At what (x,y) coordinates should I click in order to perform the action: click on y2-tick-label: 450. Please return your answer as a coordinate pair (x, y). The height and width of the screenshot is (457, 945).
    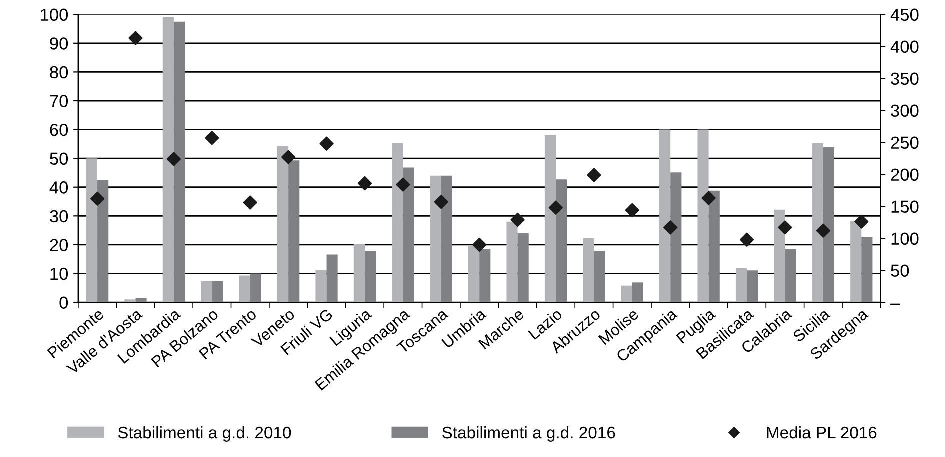
    Looking at the image, I should click on (904, 15).